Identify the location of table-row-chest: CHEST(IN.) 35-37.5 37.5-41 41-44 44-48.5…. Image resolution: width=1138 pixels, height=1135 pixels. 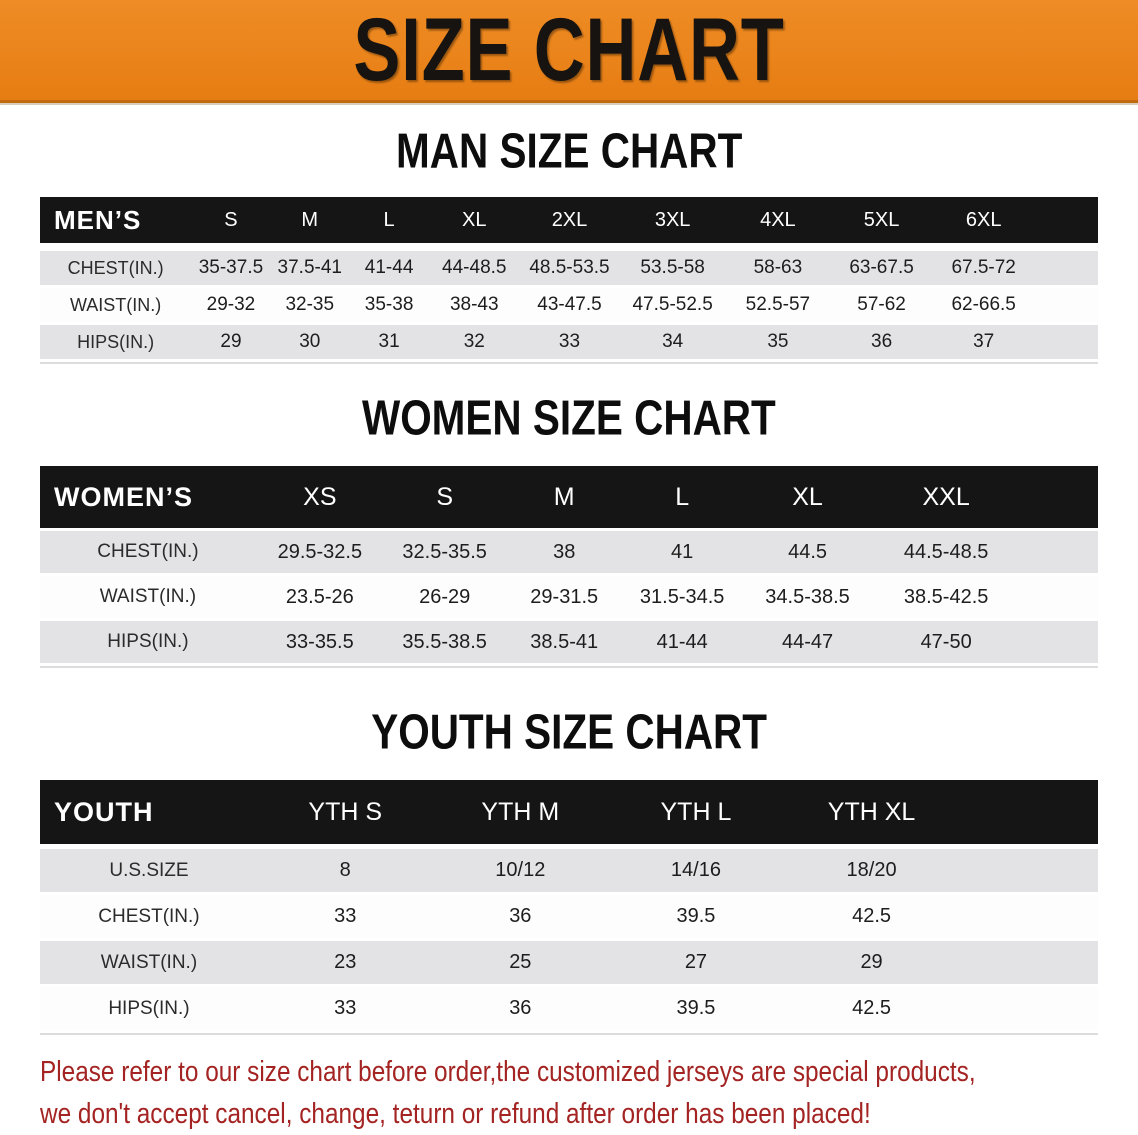
(569, 269).